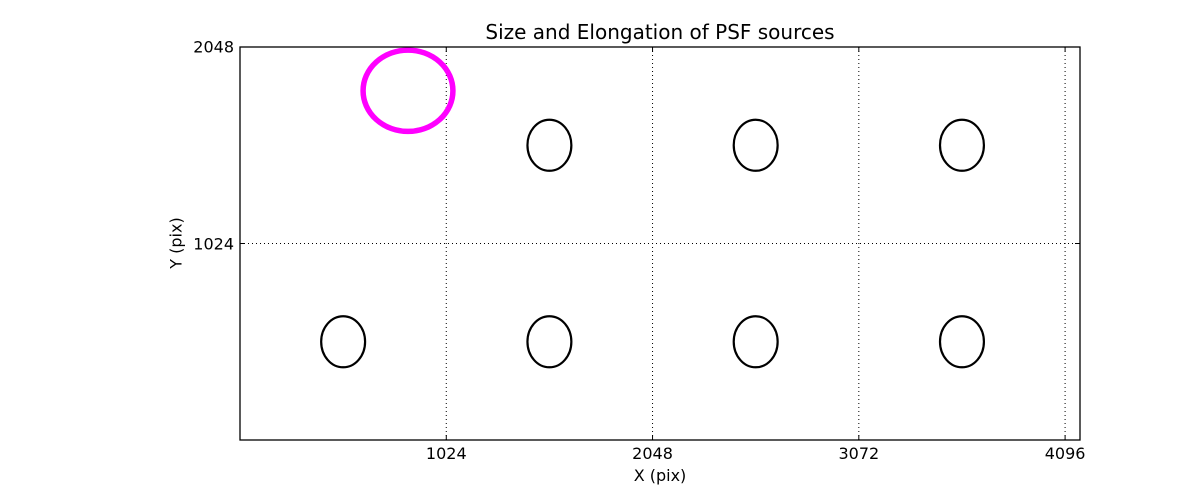 The width and height of the screenshot is (1200, 490). I want to click on x-tick-label: 2048, so click(652, 453).